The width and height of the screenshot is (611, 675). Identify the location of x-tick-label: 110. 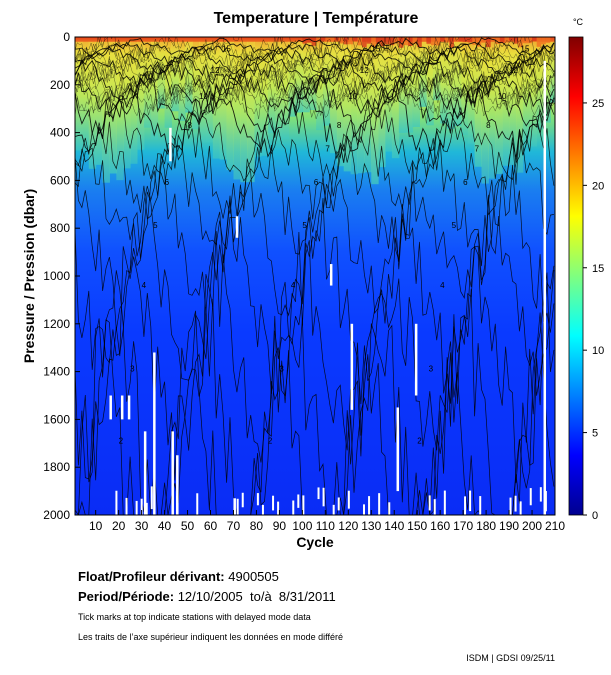
(325, 526).